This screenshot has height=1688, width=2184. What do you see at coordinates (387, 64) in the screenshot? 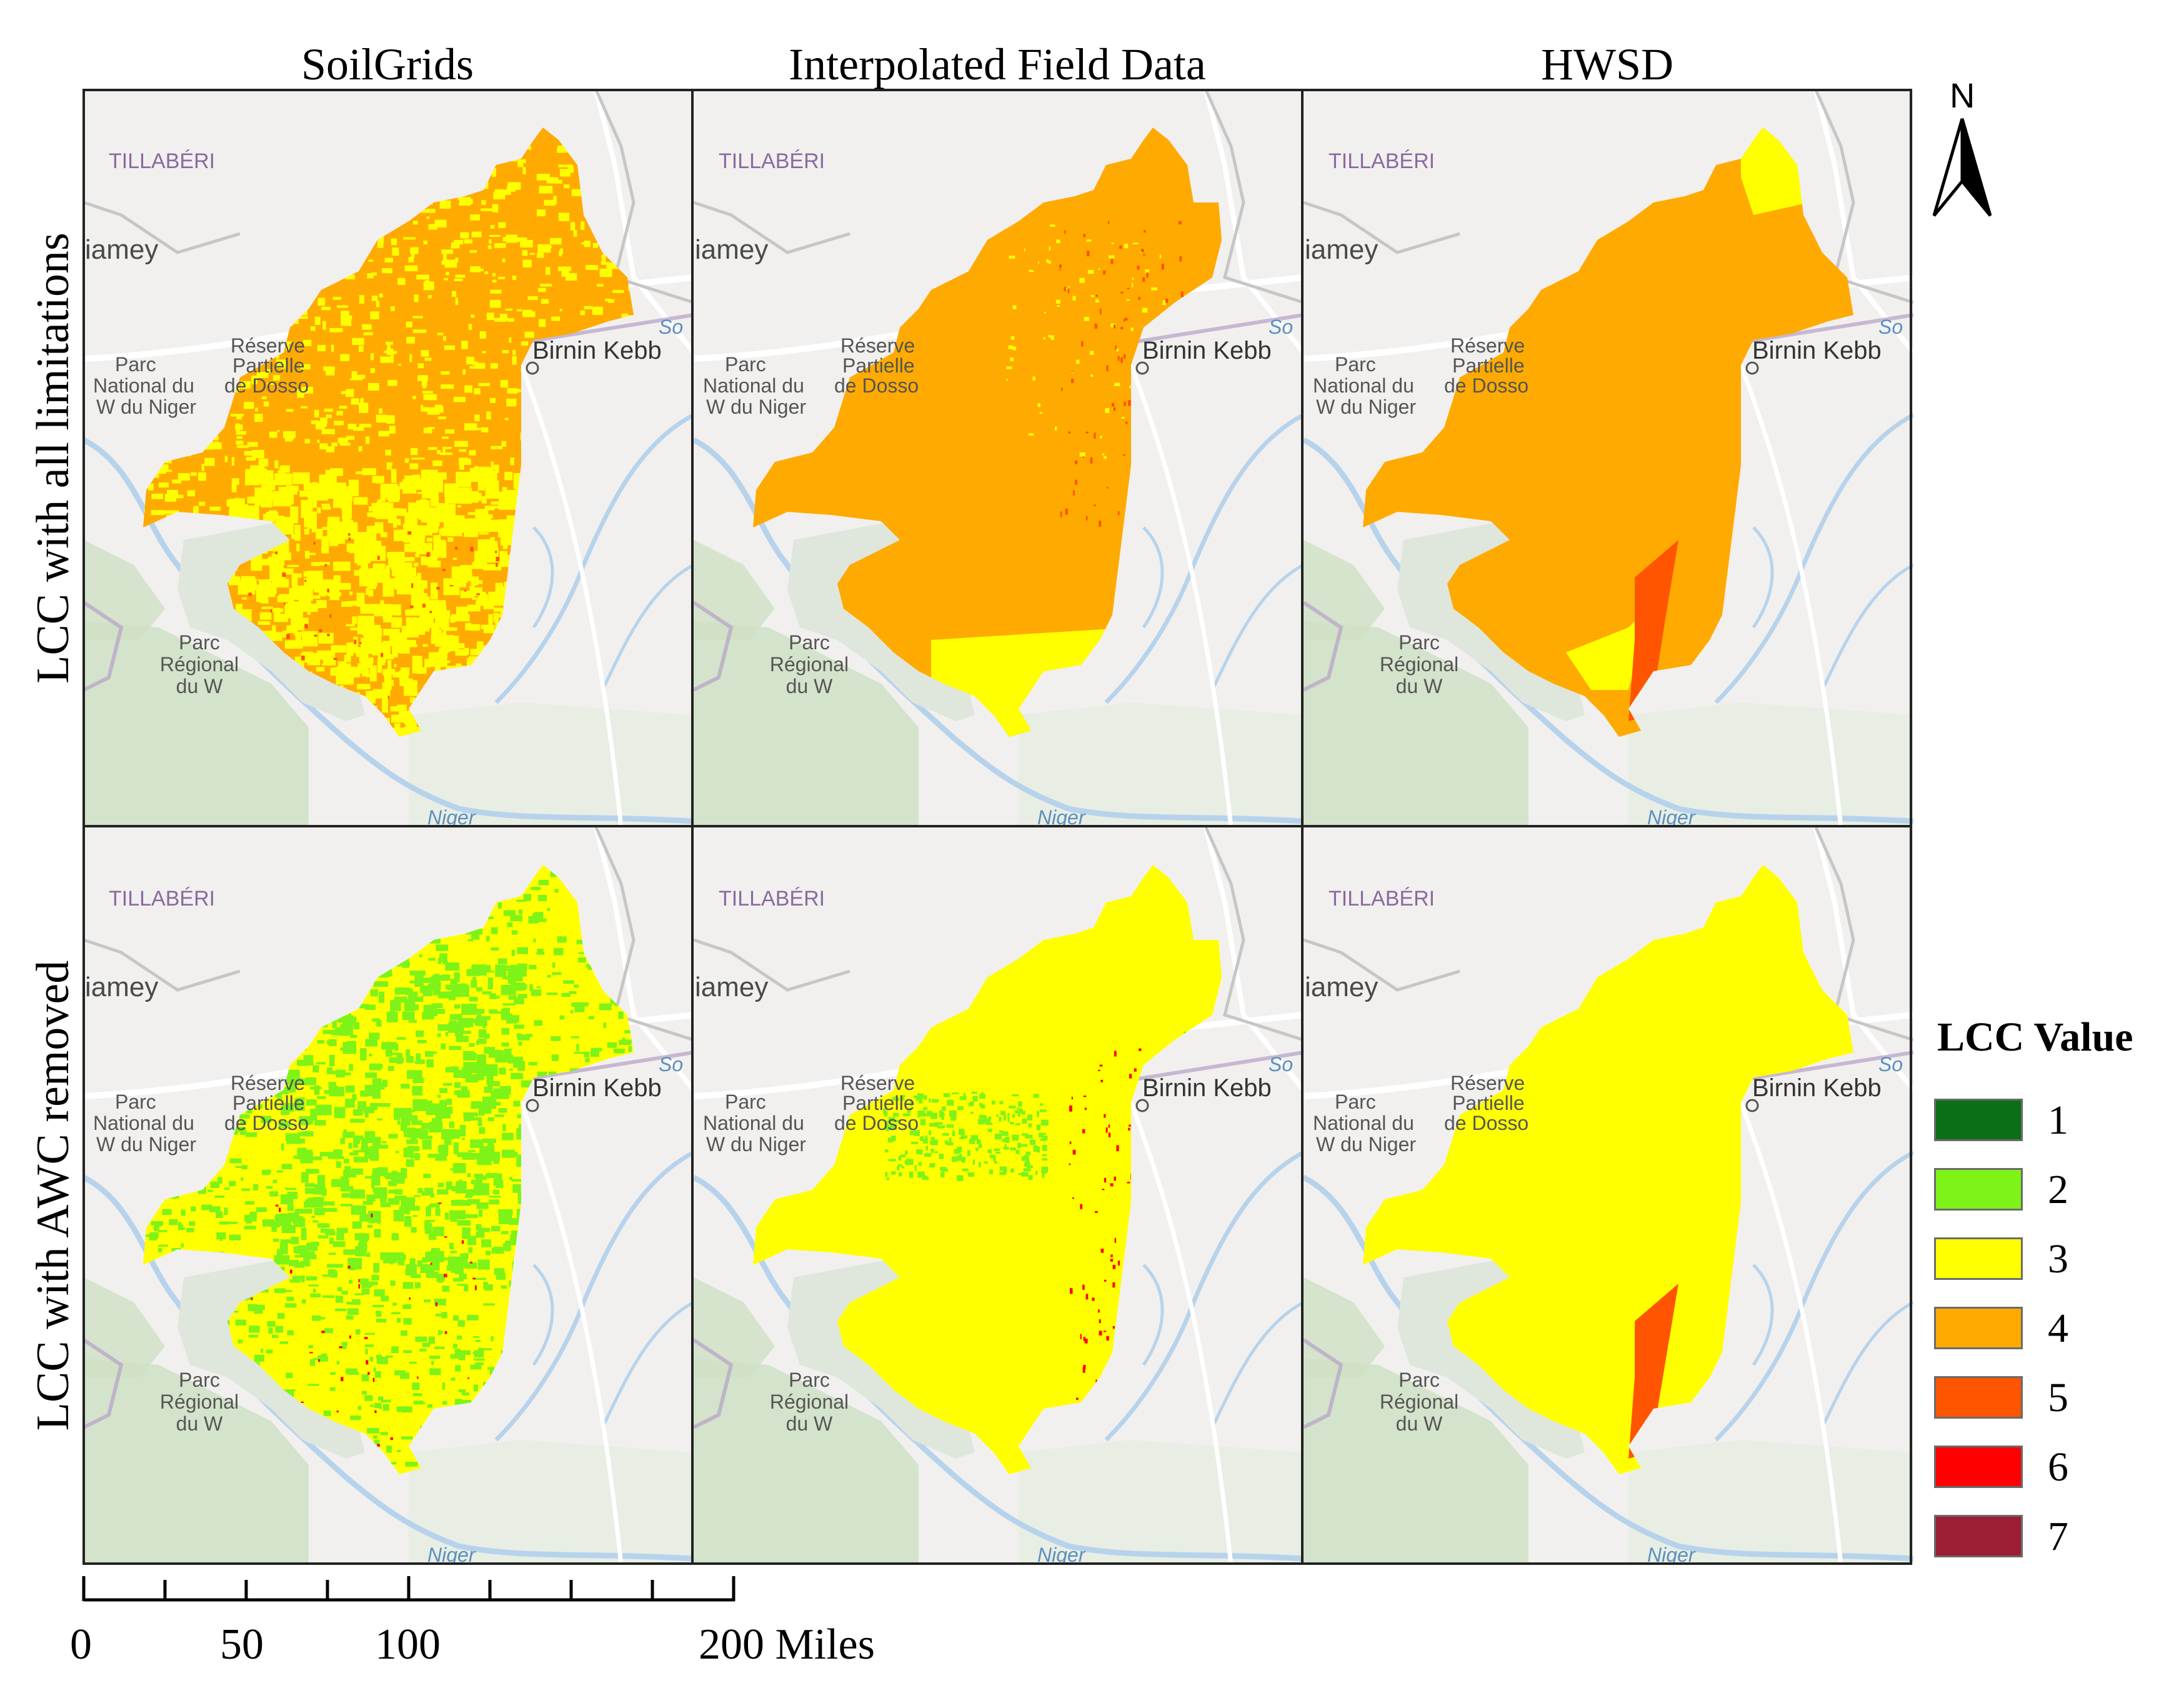
I see `column-title-soilgrids: SoilGrids` at bounding box center [387, 64].